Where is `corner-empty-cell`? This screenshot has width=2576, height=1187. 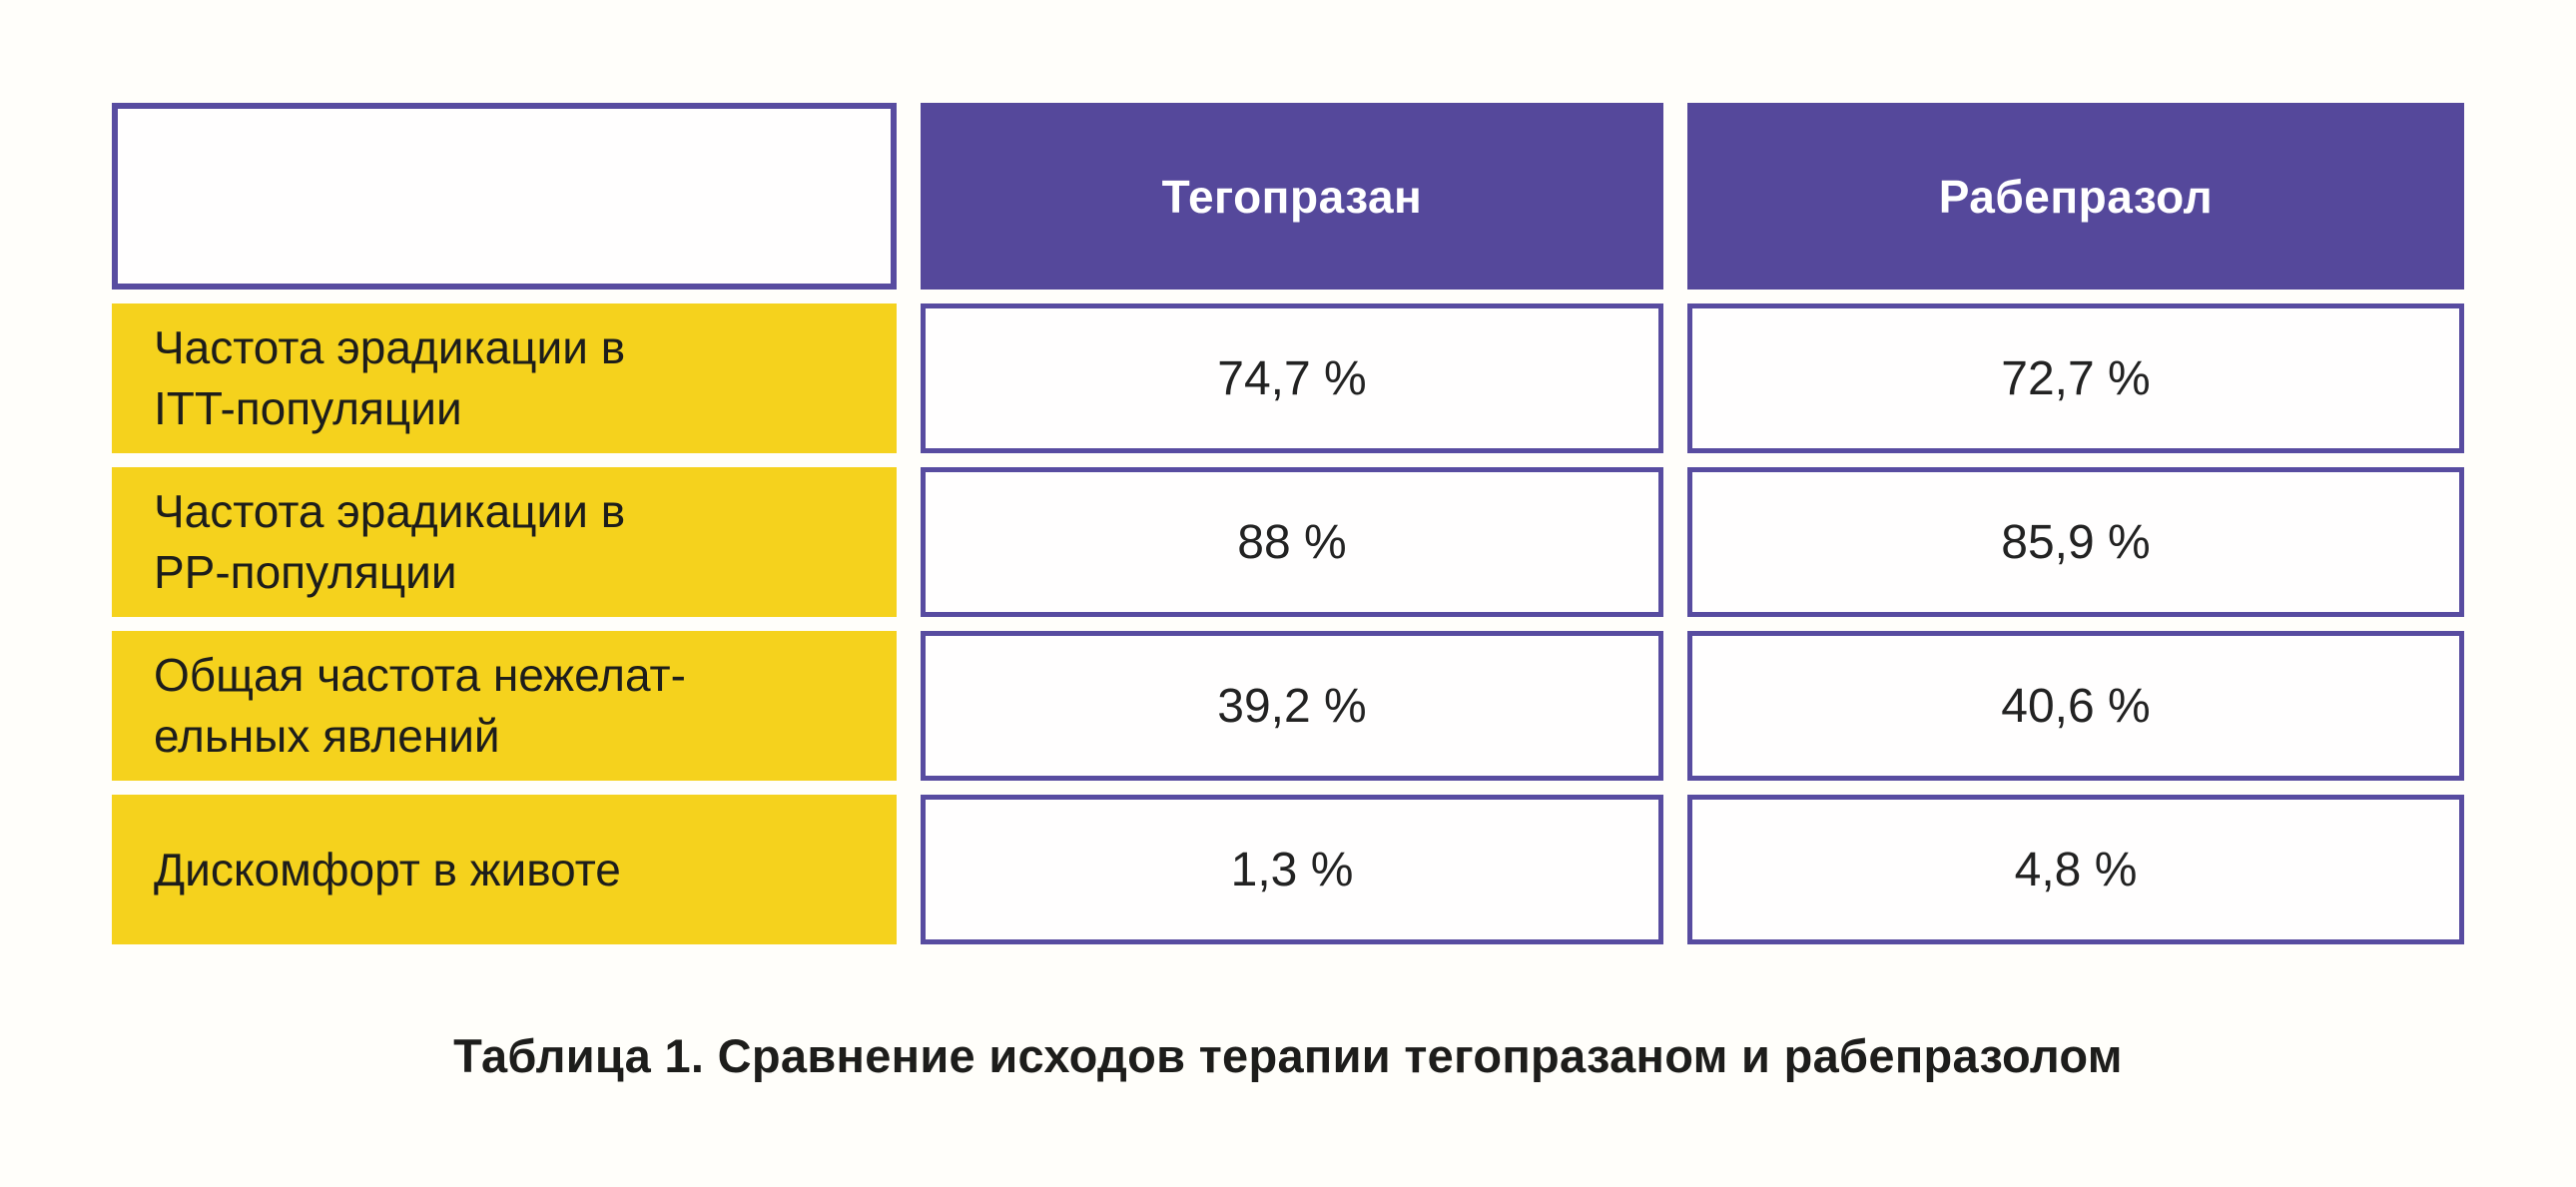
corner-empty-cell is located at coordinates (504, 197).